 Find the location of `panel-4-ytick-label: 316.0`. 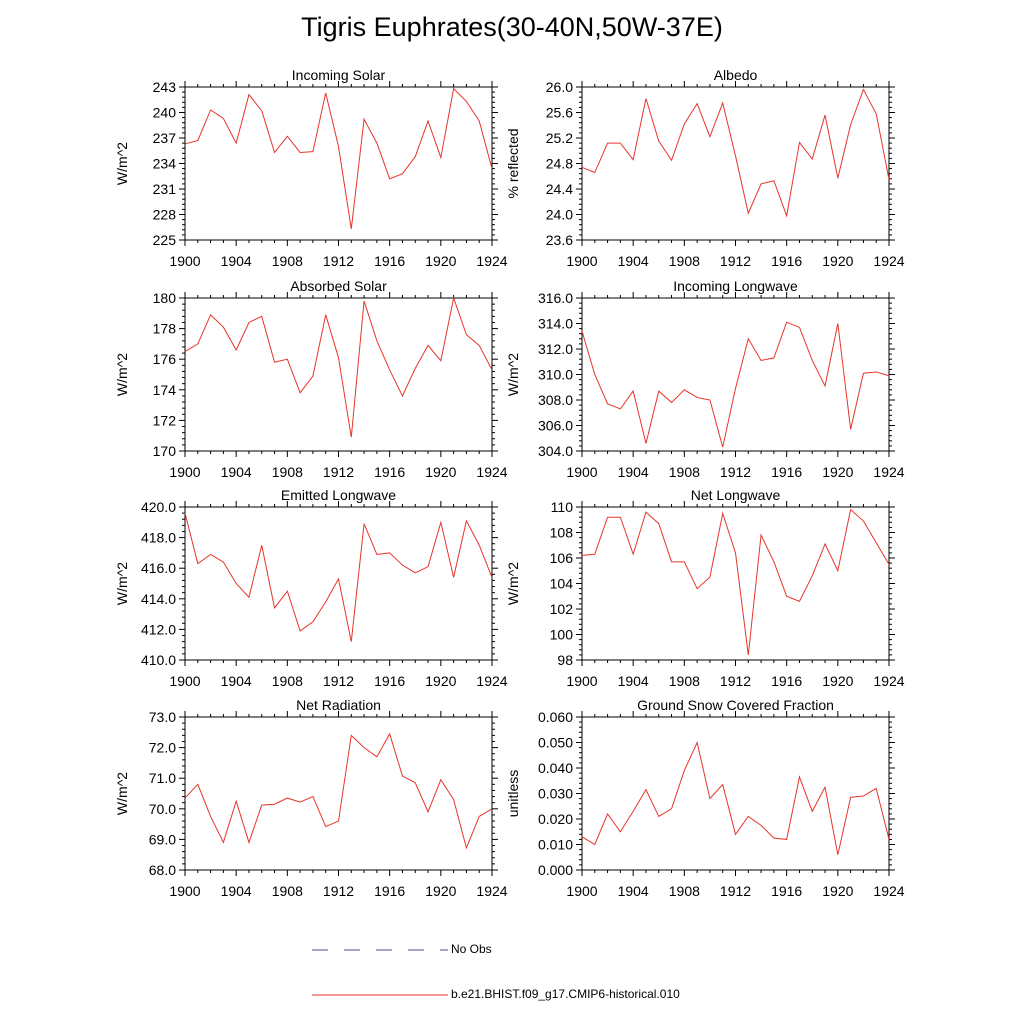

panel-4-ytick-label: 316.0 is located at coordinates (555, 298).